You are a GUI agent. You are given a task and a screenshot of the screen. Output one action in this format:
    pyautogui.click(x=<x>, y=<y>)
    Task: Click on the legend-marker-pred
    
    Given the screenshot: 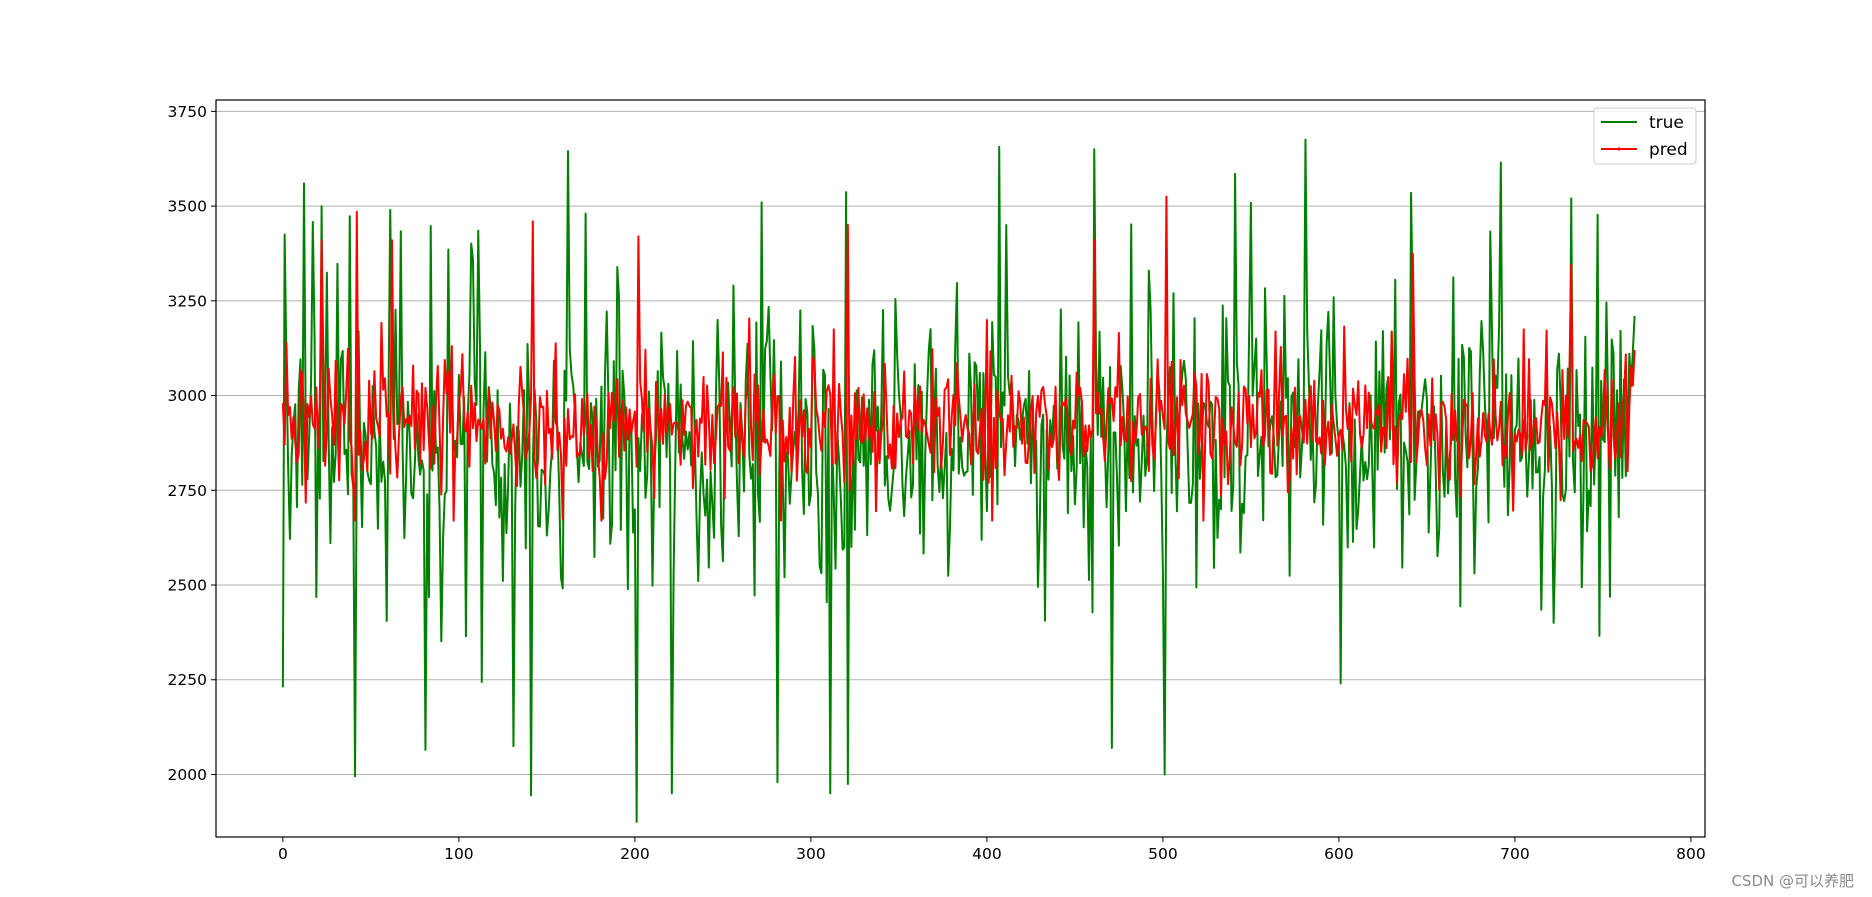 What is the action you would take?
    pyautogui.click(x=1619, y=149)
    